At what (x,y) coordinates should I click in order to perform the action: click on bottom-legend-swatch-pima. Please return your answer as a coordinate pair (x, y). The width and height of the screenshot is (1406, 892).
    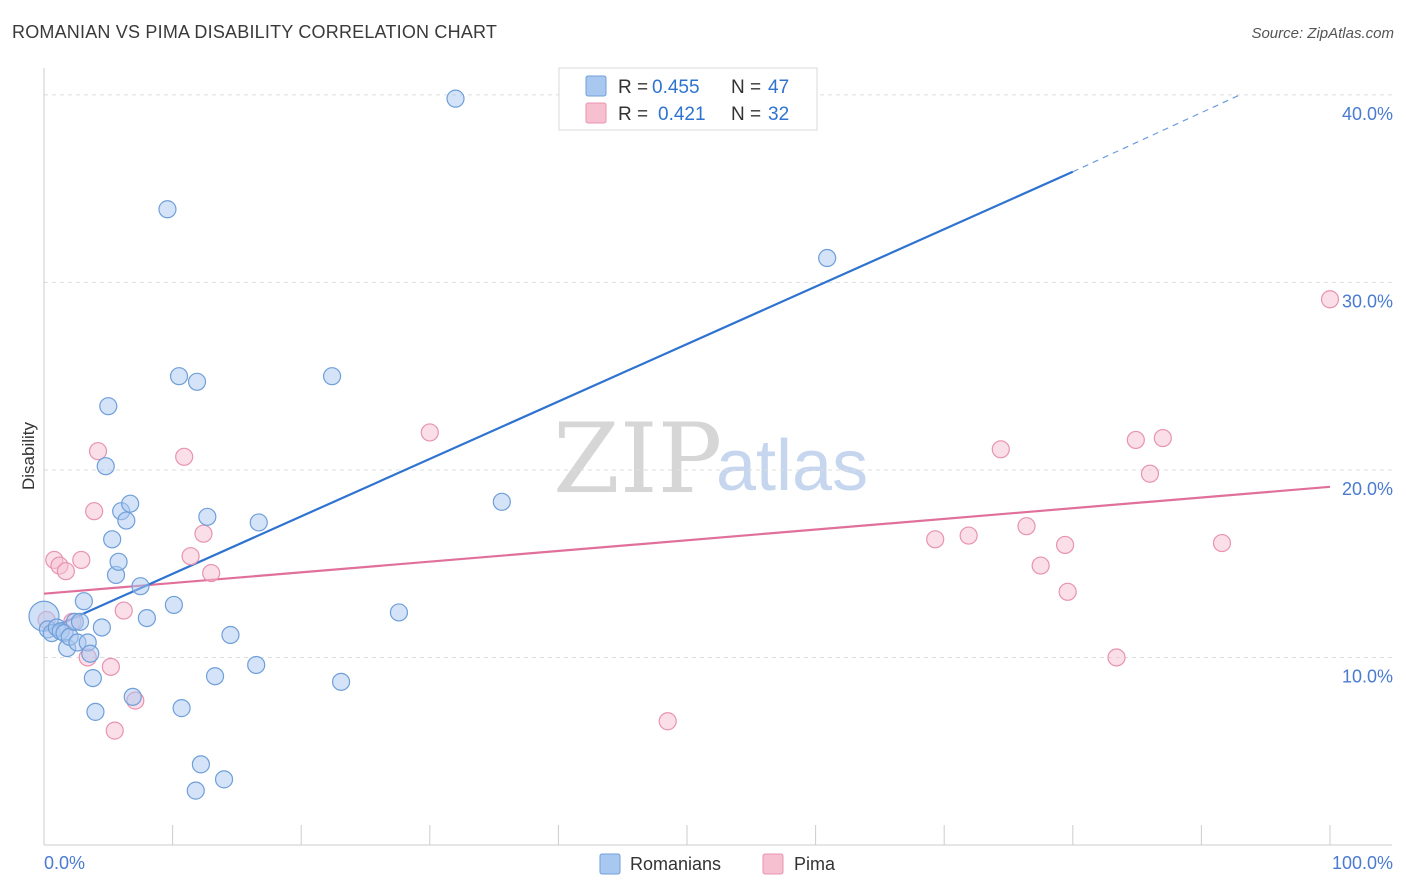
    Looking at the image, I should click on (773, 864).